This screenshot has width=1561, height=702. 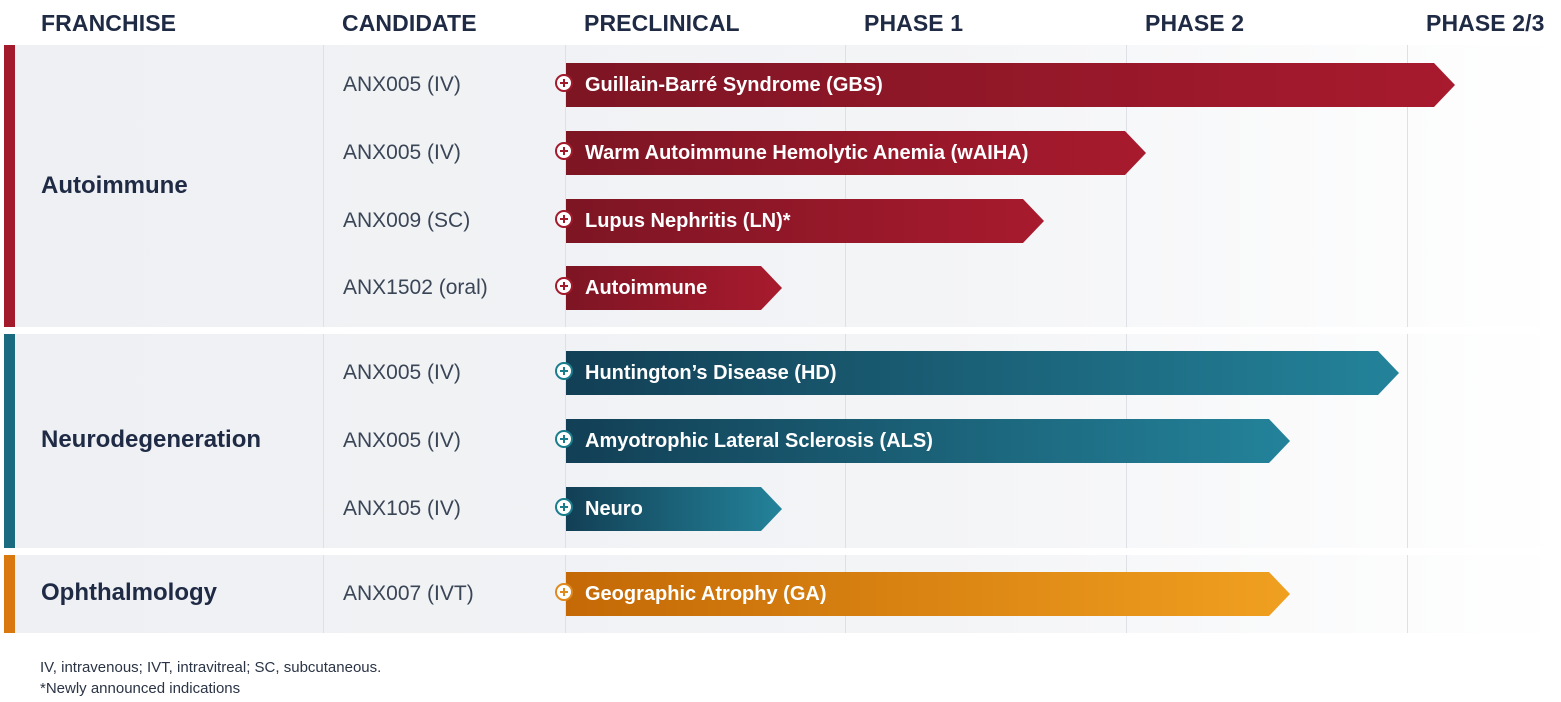 I want to click on header-phase-2-3: PHASE 2/3, so click(x=1485, y=23).